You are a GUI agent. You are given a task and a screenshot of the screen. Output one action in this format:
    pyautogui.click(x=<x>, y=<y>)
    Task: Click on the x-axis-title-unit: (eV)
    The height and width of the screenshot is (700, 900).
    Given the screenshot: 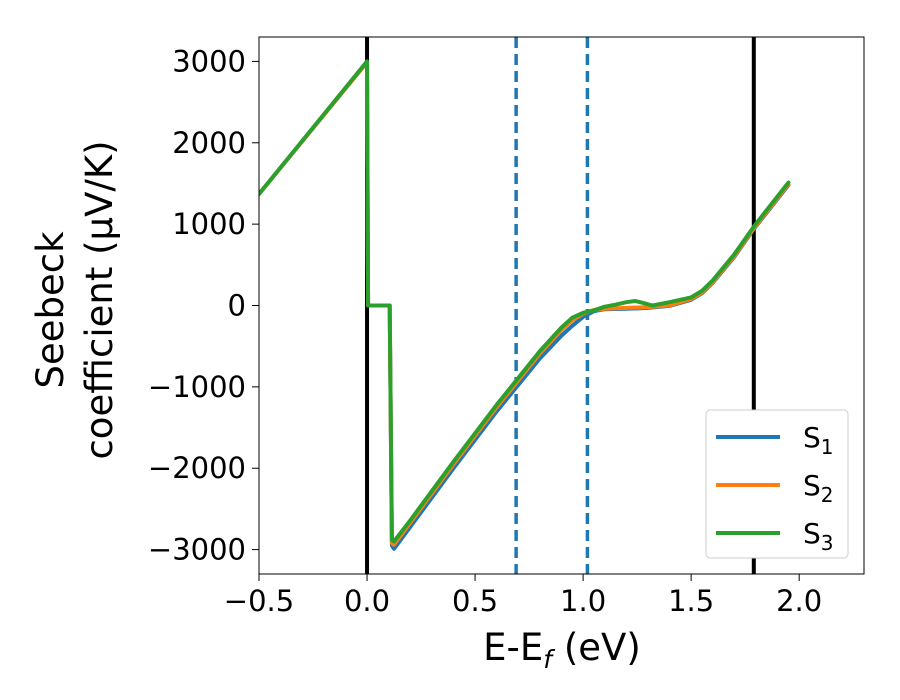 What is the action you would take?
    pyautogui.click(x=596, y=647)
    